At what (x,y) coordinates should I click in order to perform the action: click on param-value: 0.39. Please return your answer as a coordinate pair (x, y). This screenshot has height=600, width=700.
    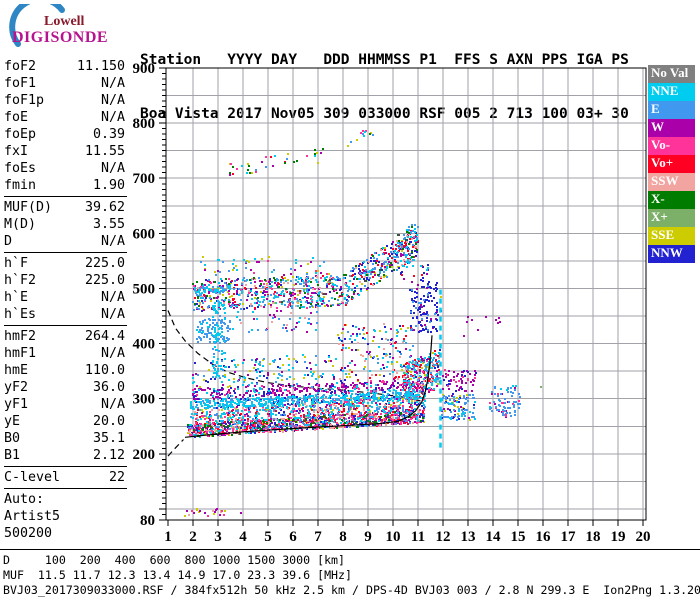
    Looking at the image, I should click on (108, 134).